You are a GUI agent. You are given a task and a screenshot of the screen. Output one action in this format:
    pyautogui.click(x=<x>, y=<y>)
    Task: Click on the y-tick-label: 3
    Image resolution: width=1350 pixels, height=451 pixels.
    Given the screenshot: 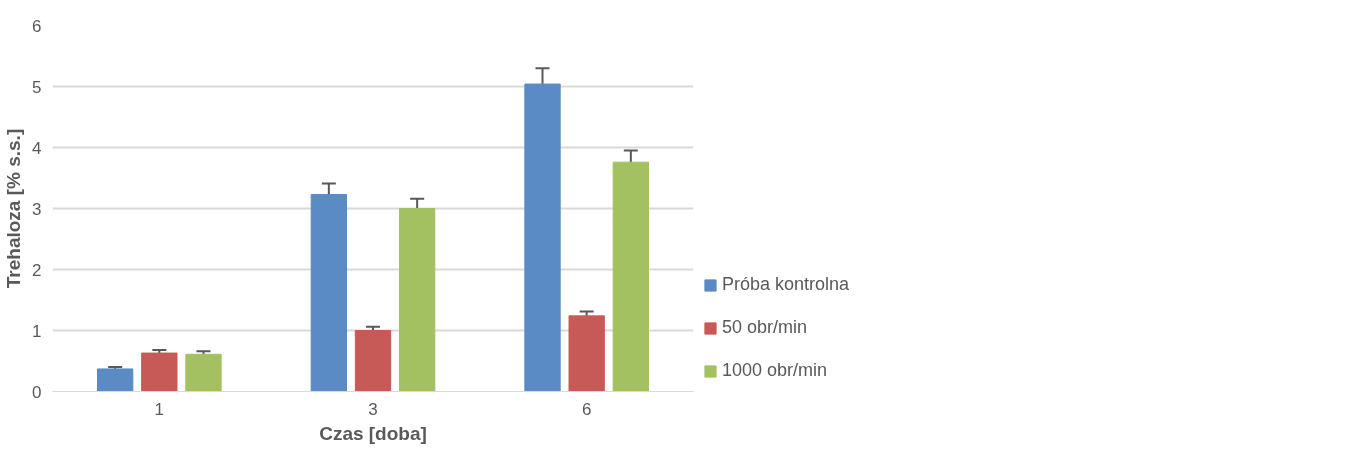 What is the action you would take?
    pyautogui.click(x=37, y=209)
    